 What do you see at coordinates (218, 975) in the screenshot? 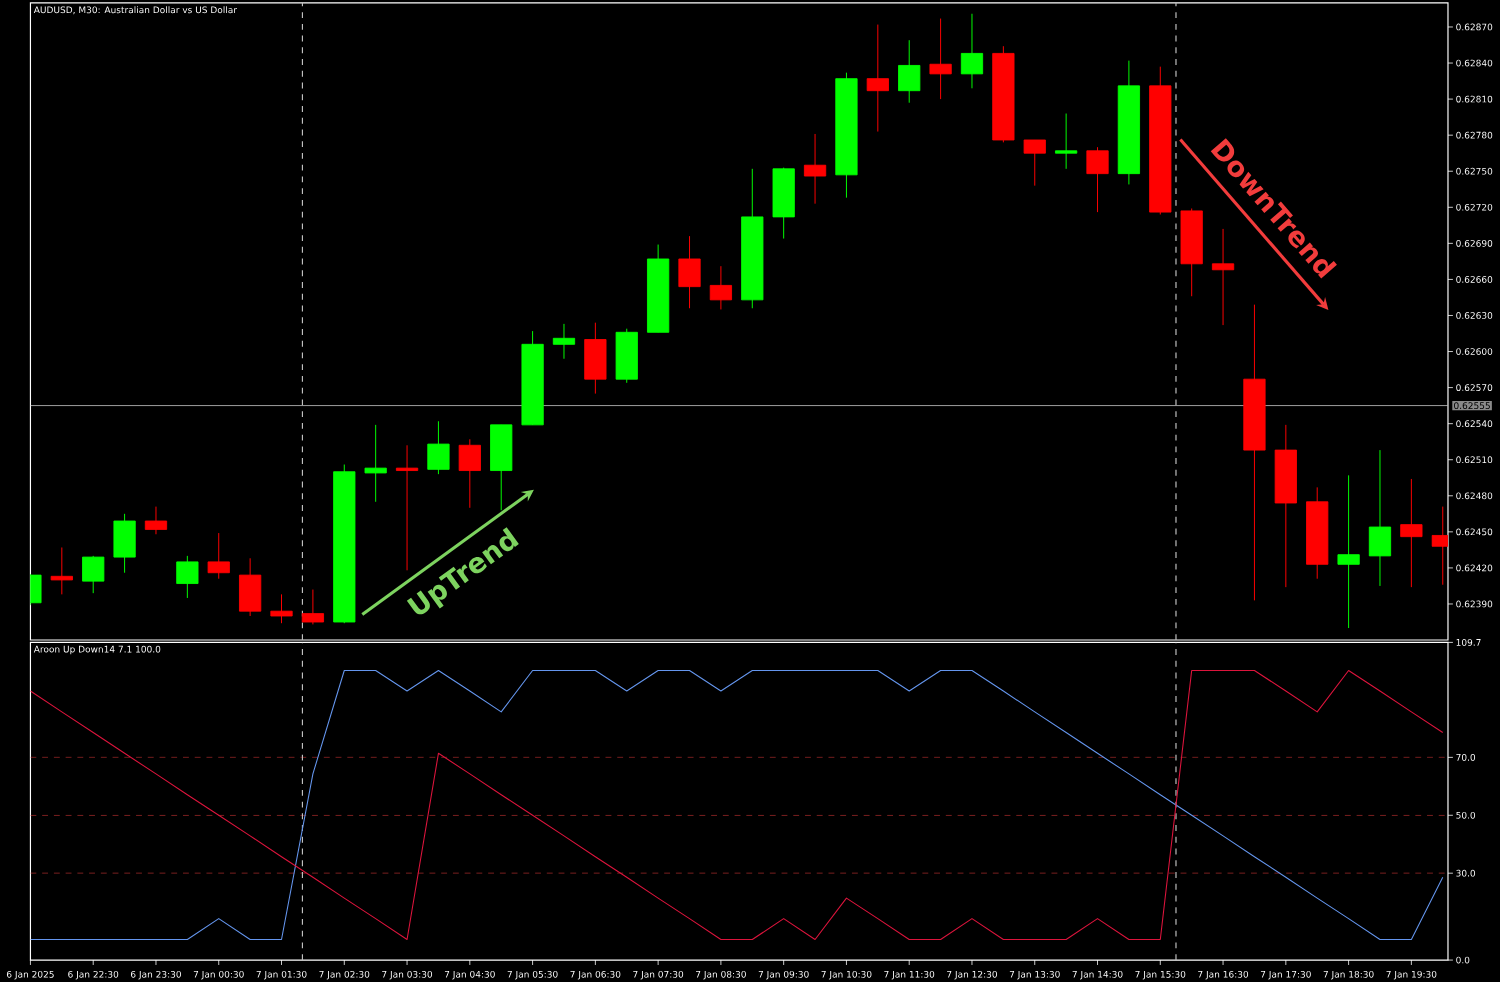
I see `x-tick-label: 7 Jan 00:30` at bounding box center [218, 975].